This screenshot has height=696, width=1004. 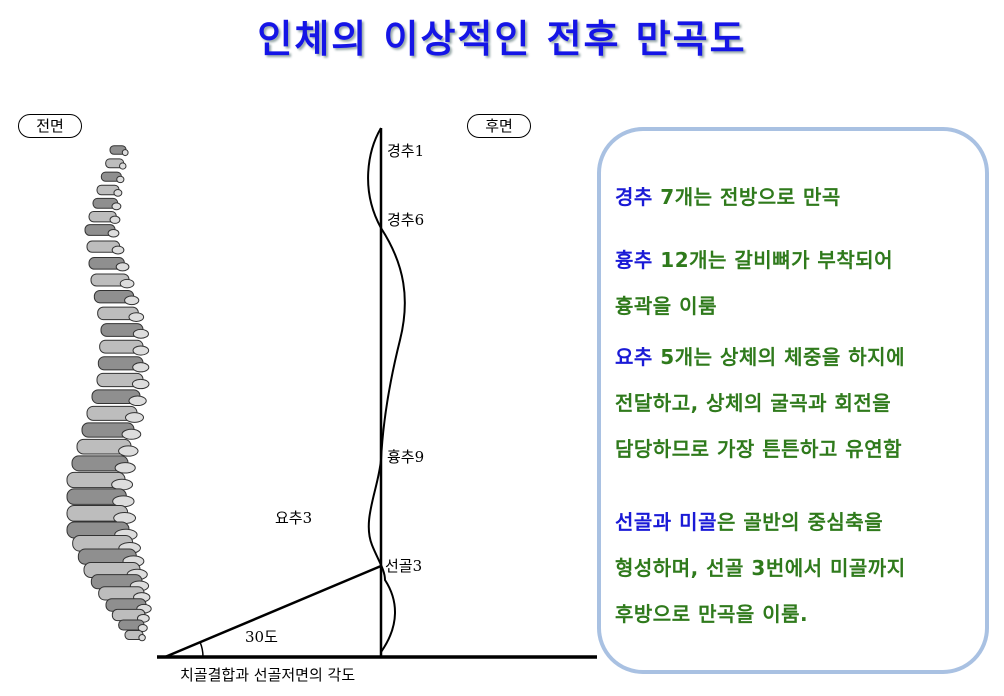 I want to click on text-line: 흉추 12개는 갈비뼈가 부착되어, so click(x=754, y=267).